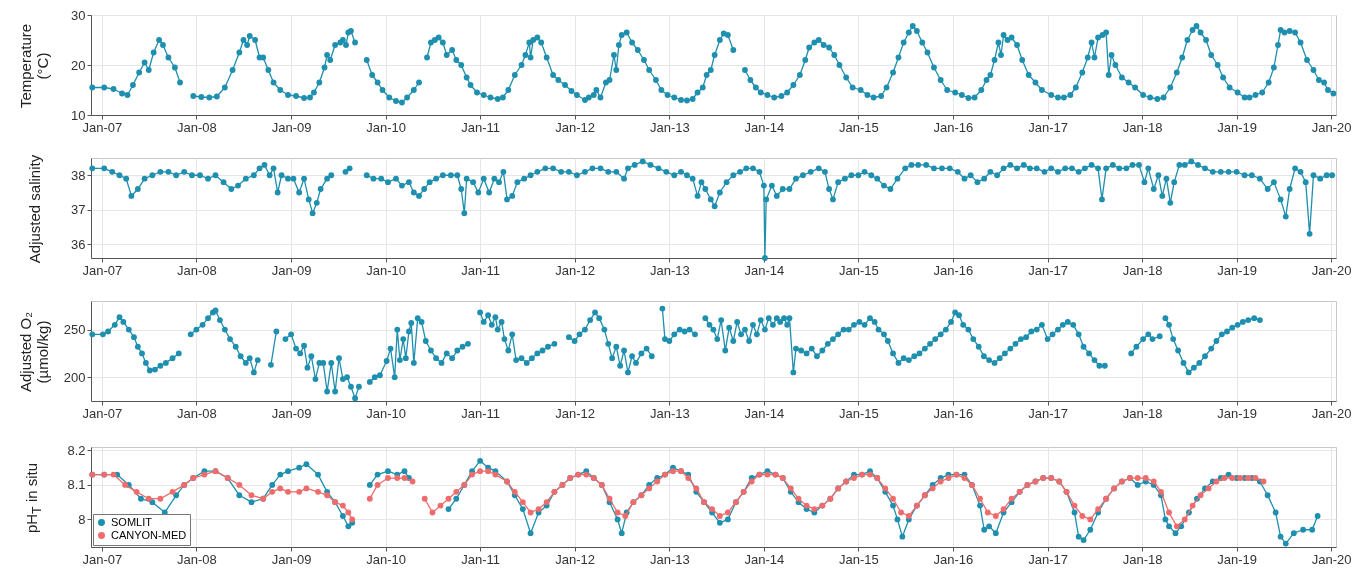 Image resolution: width=1367 pixels, height=587 pixels. What do you see at coordinates (76, 450) in the screenshot?
I see `y-tick-label: 8.2` at bounding box center [76, 450].